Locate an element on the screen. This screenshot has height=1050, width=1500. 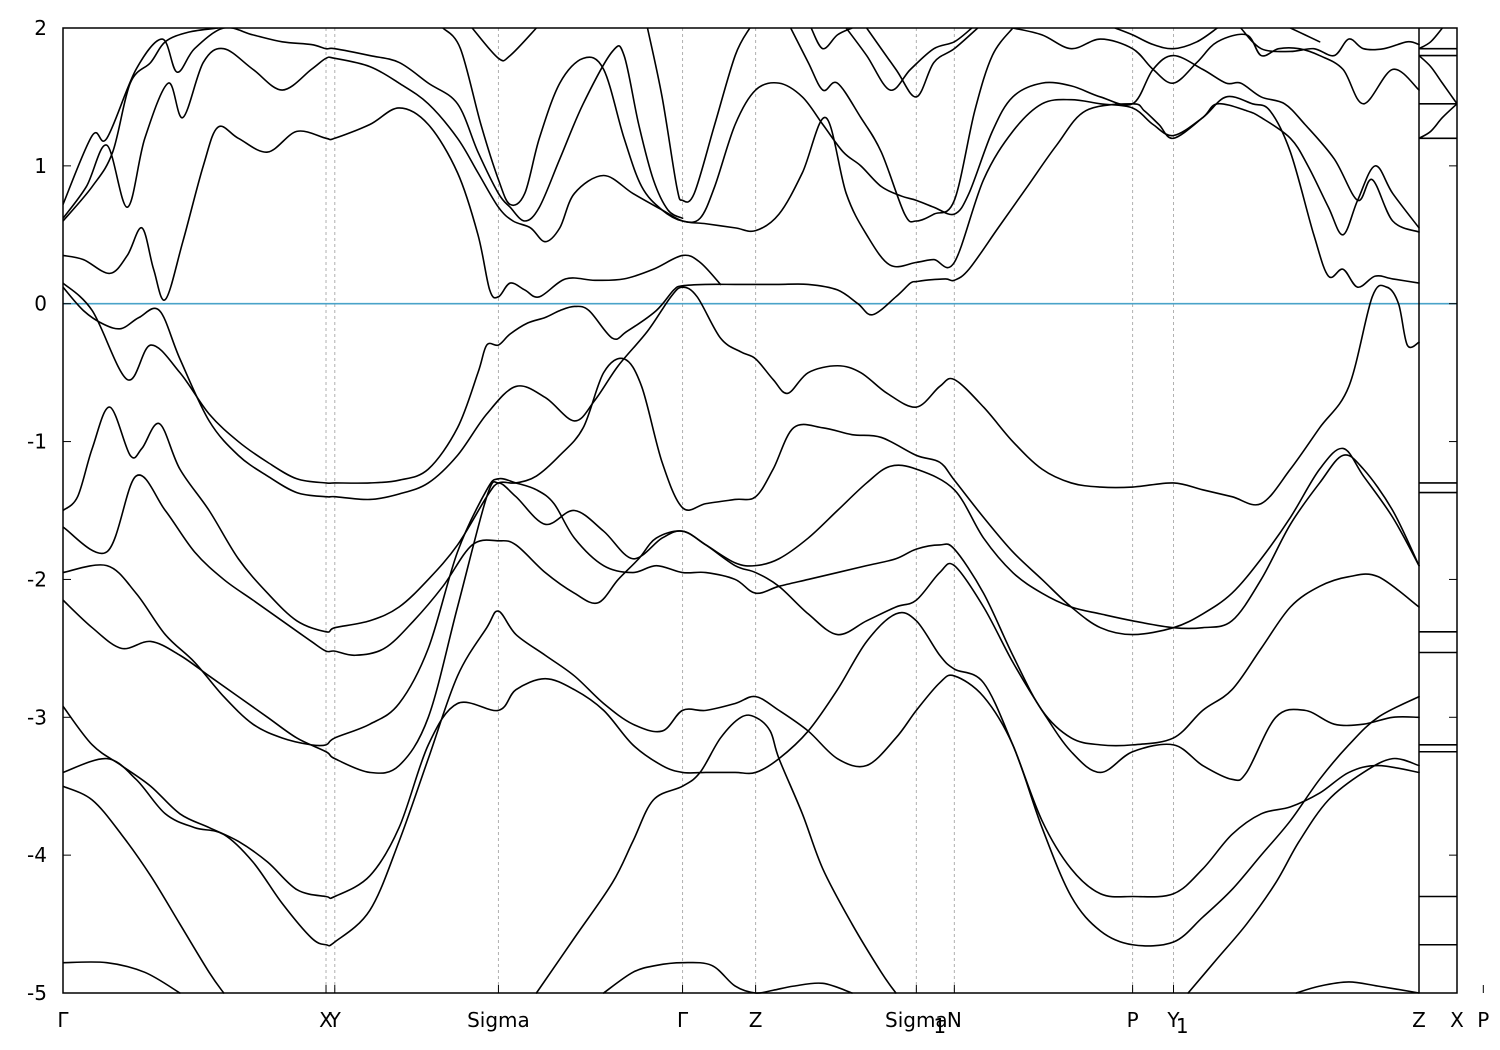
y-tick-label-7: 2 is located at coordinates (40, 28).